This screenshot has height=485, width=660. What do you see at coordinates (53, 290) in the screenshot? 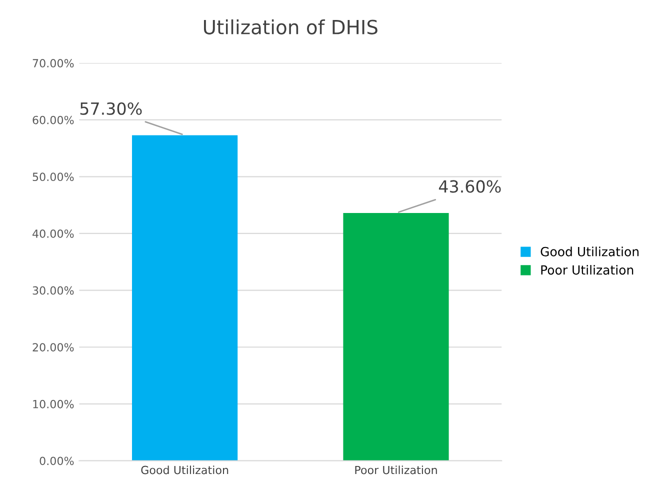
I see `y-tick-label: 30.00%` at bounding box center [53, 290].